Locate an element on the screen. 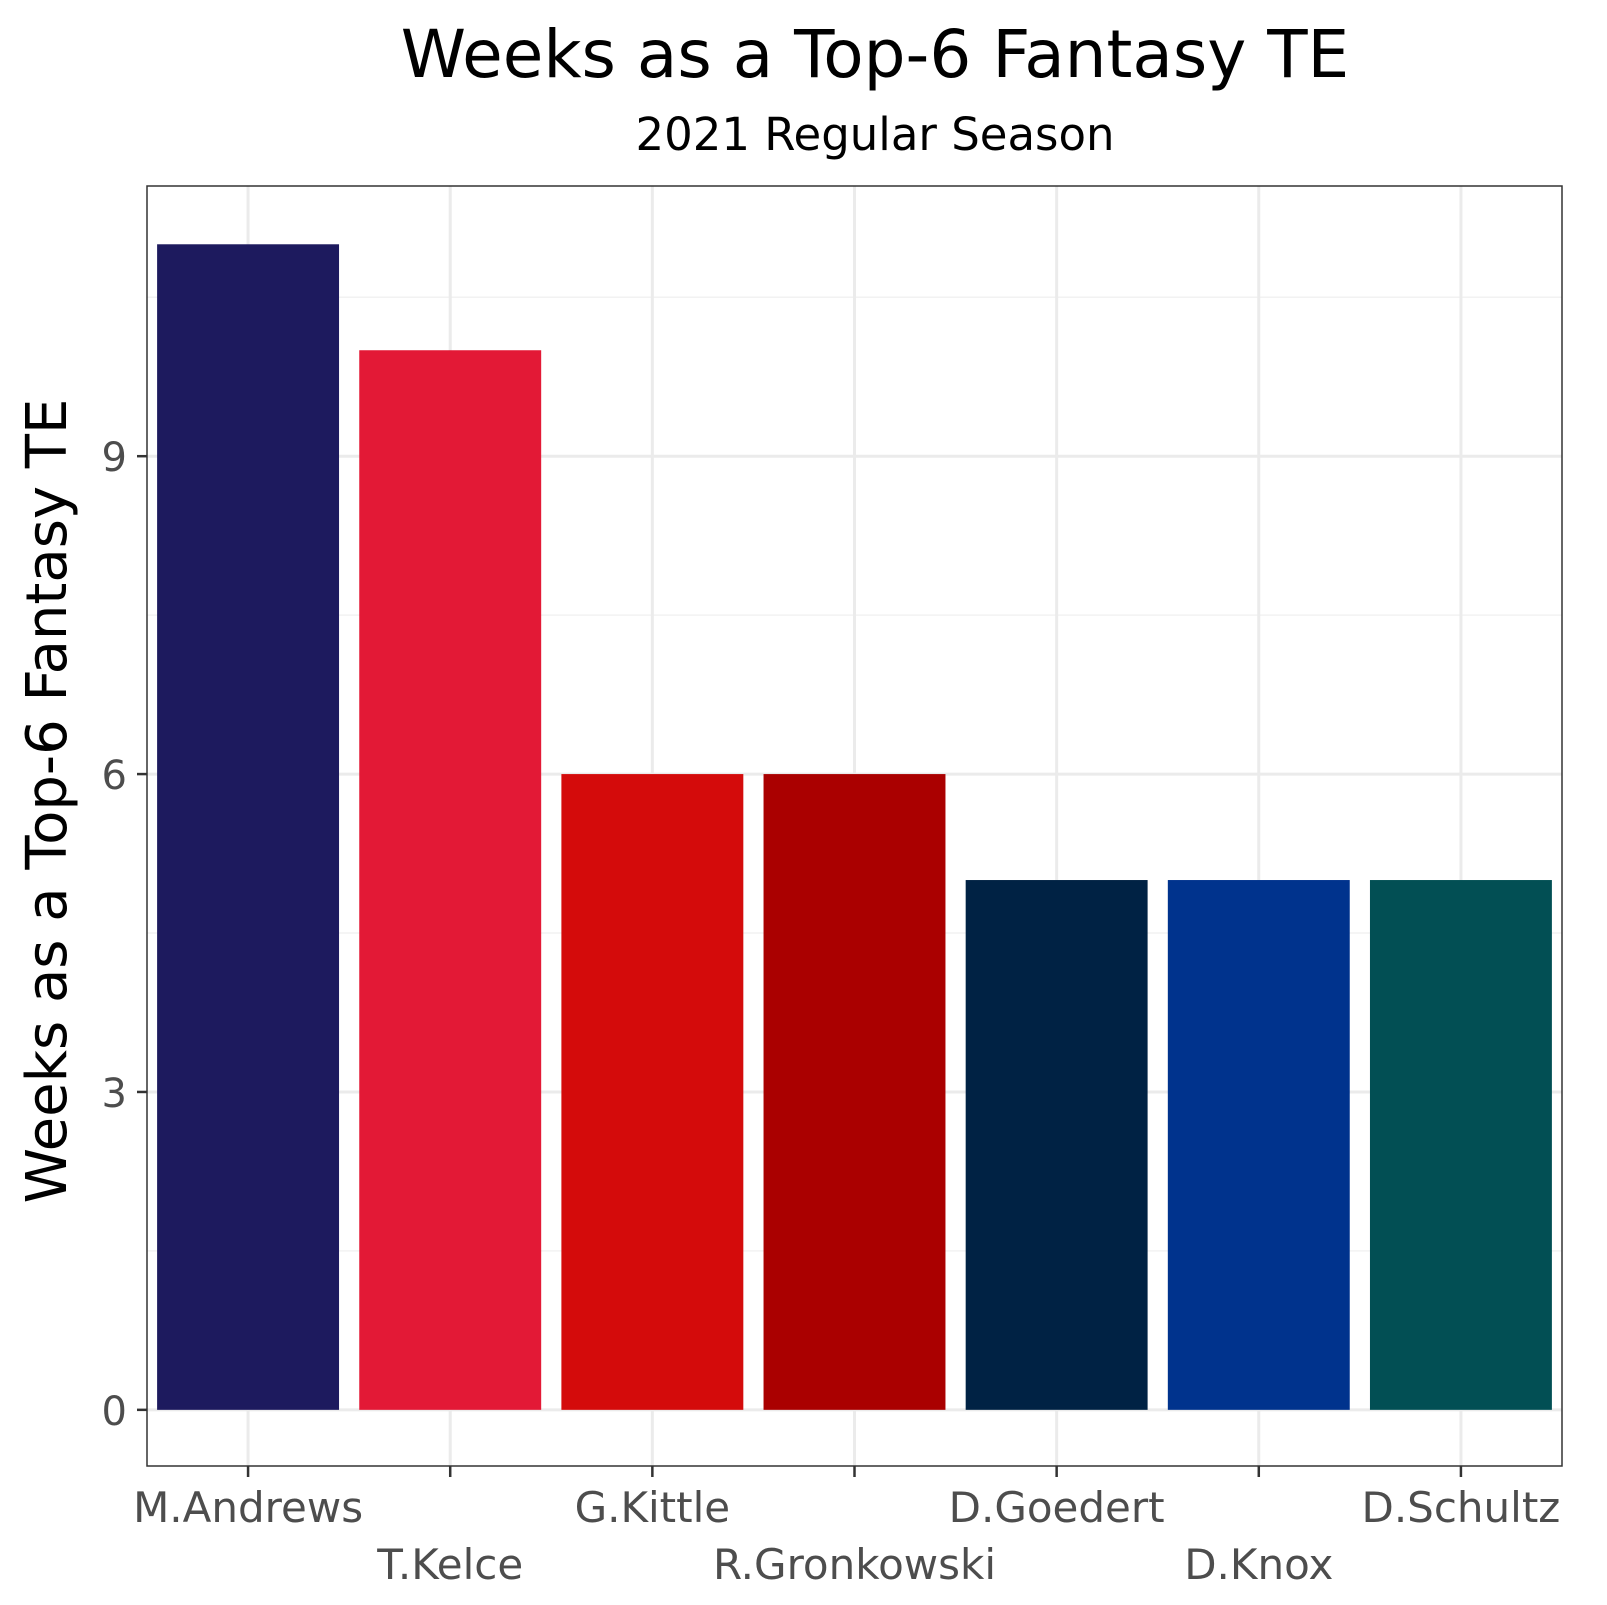 The width and height of the screenshot is (1607, 1605). chart-title: Weeks as a Top-6 Fantasy TE is located at coordinates (875, 54).